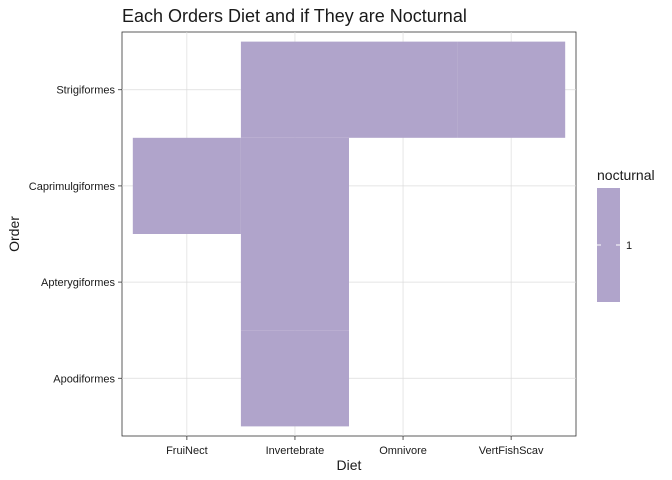 Image resolution: width=672 pixels, height=480 pixels. Describe the element at coordinates (608, 245) in the screenshot. I see `legend-swatch` at that location.